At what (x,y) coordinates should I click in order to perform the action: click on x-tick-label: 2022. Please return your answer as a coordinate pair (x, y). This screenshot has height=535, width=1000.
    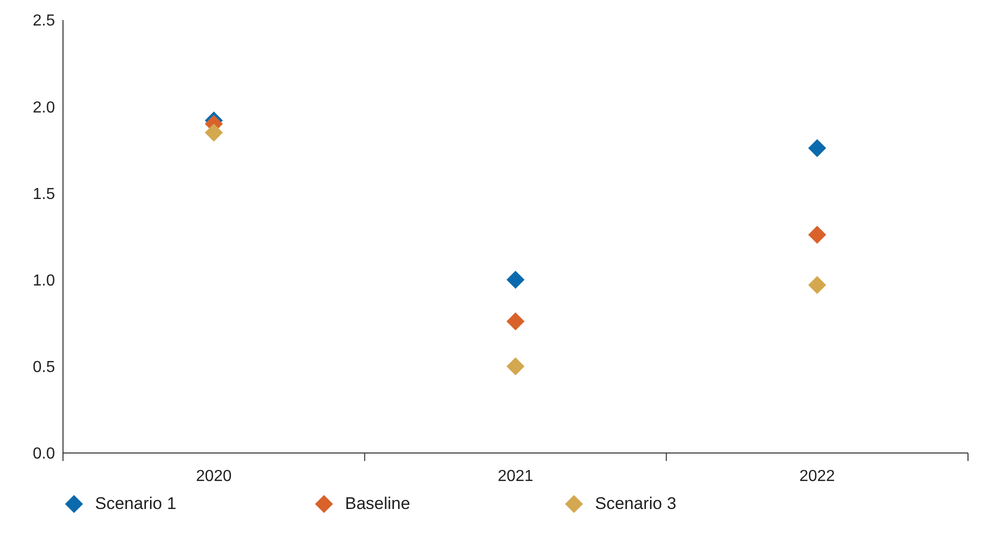
    Looking at the image, I should click on (817, 476).